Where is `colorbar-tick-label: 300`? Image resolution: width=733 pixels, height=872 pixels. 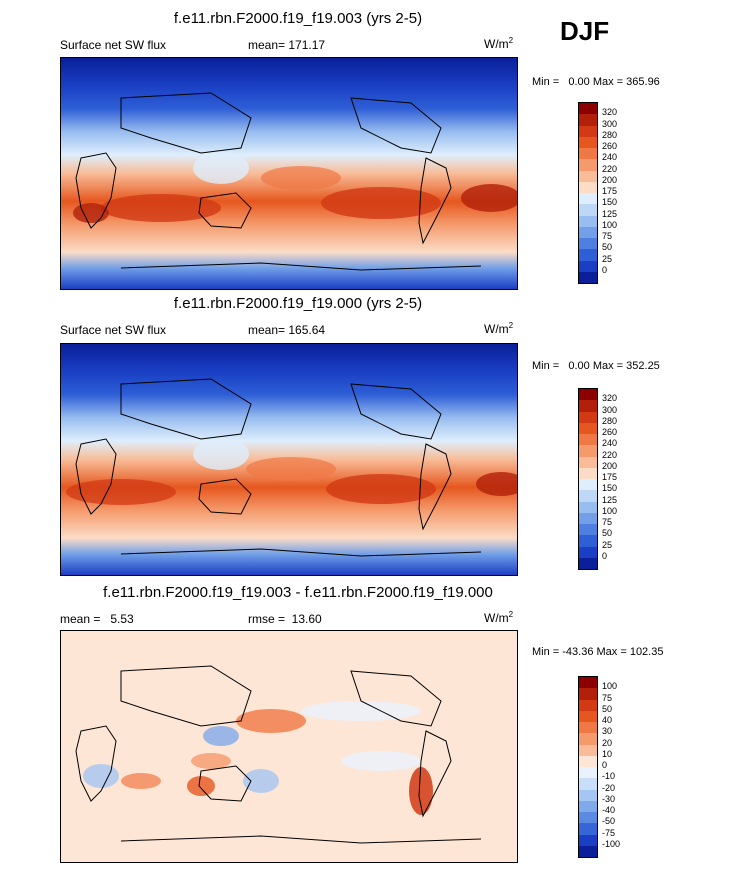 colorbar-tick-label: 300 is located at coordinates (610, 409).